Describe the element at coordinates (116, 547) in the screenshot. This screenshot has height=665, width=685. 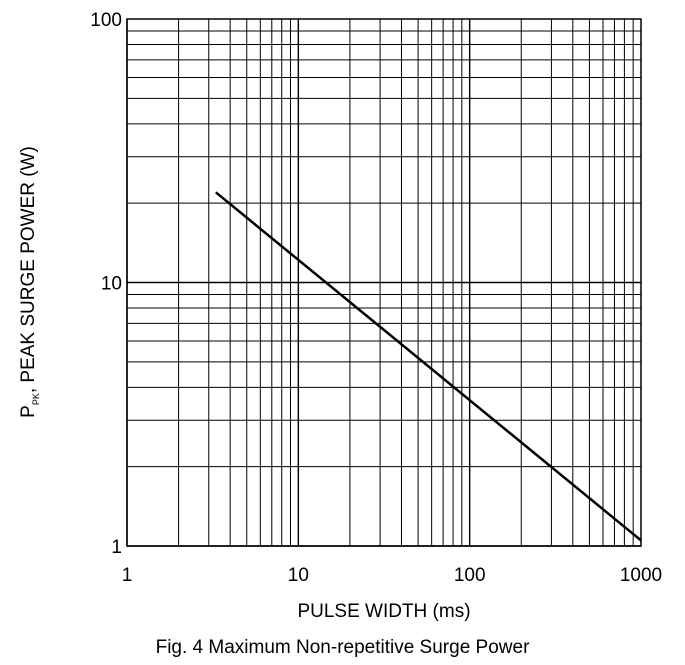
I see `y-tick-label: 1` at that location.